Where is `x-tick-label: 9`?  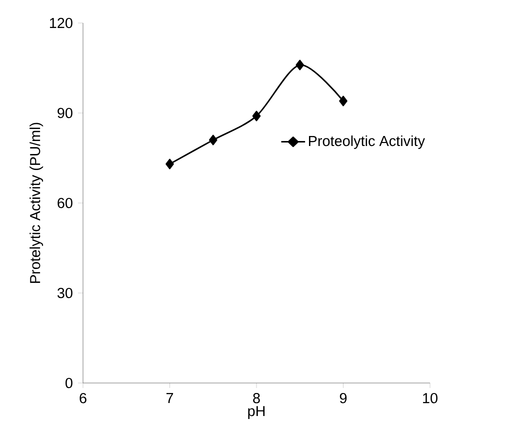 x-tick-label: 9 is located at coordinates (343, 398).